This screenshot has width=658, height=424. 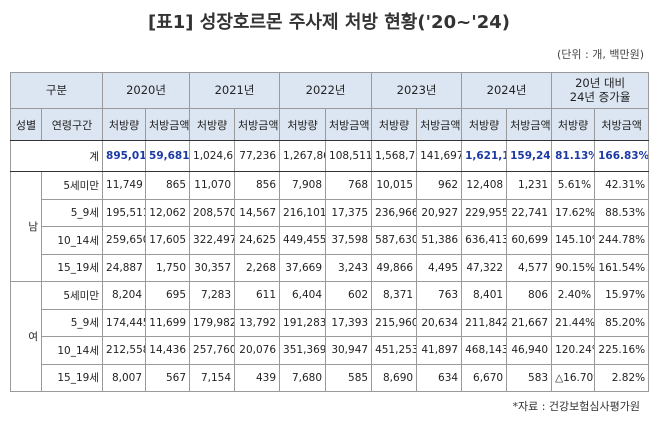 I want to click on header-cell: 2022년, so click(x=326, y=90).